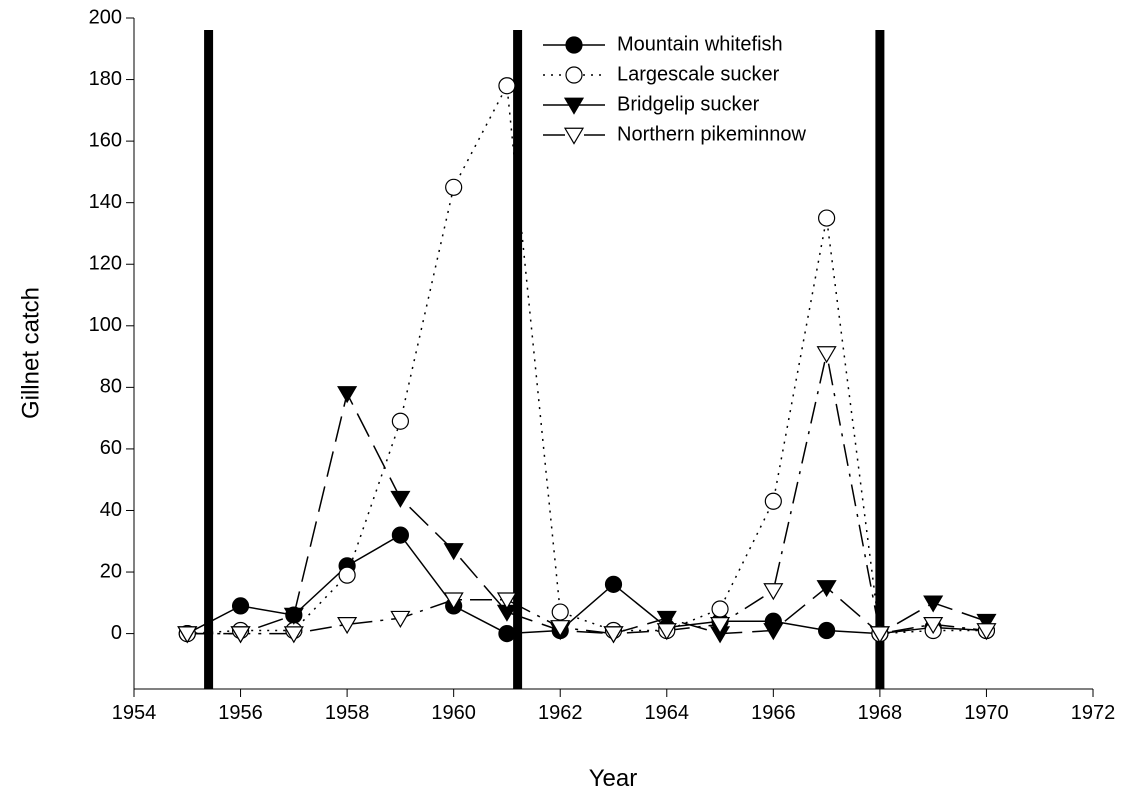 The width and height of the screenshot is (1130, 803). Describe the element at coordinates (111, 387) in the screenshot. I see `y-tick-label: 80` at that location.